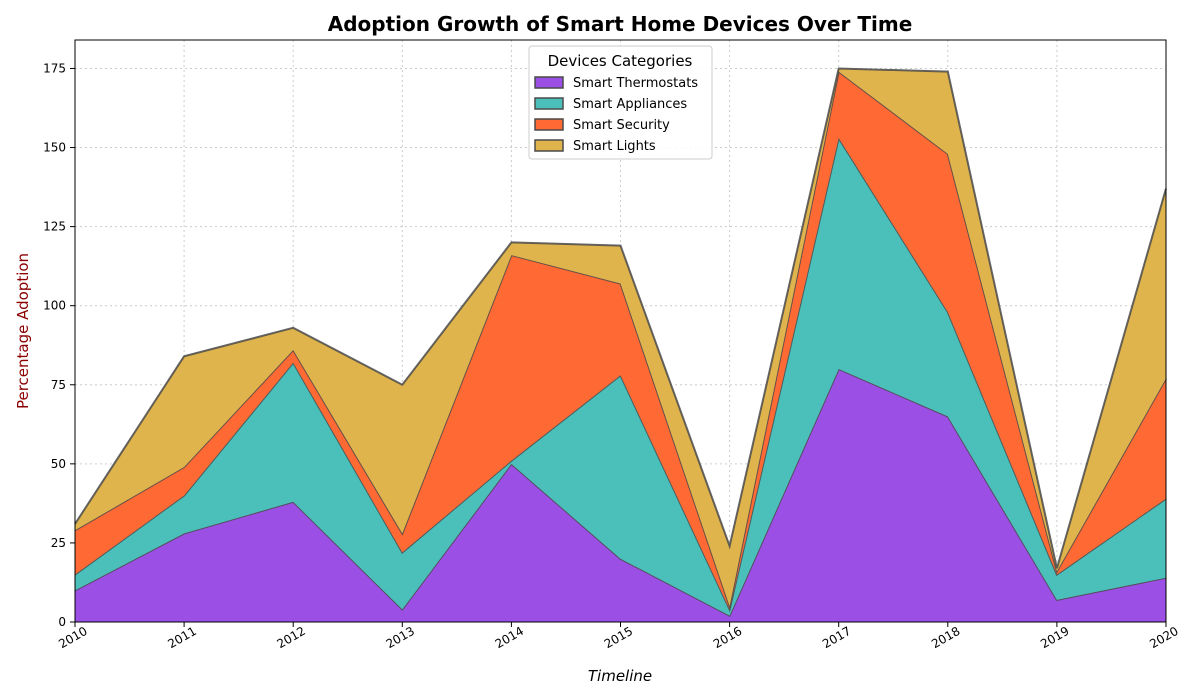 This screenshot has width=1200, height=700. Describe the element at coordinates (635, 83) in the screenshot. I see `legend-label: Smart Thermostats` at that location.